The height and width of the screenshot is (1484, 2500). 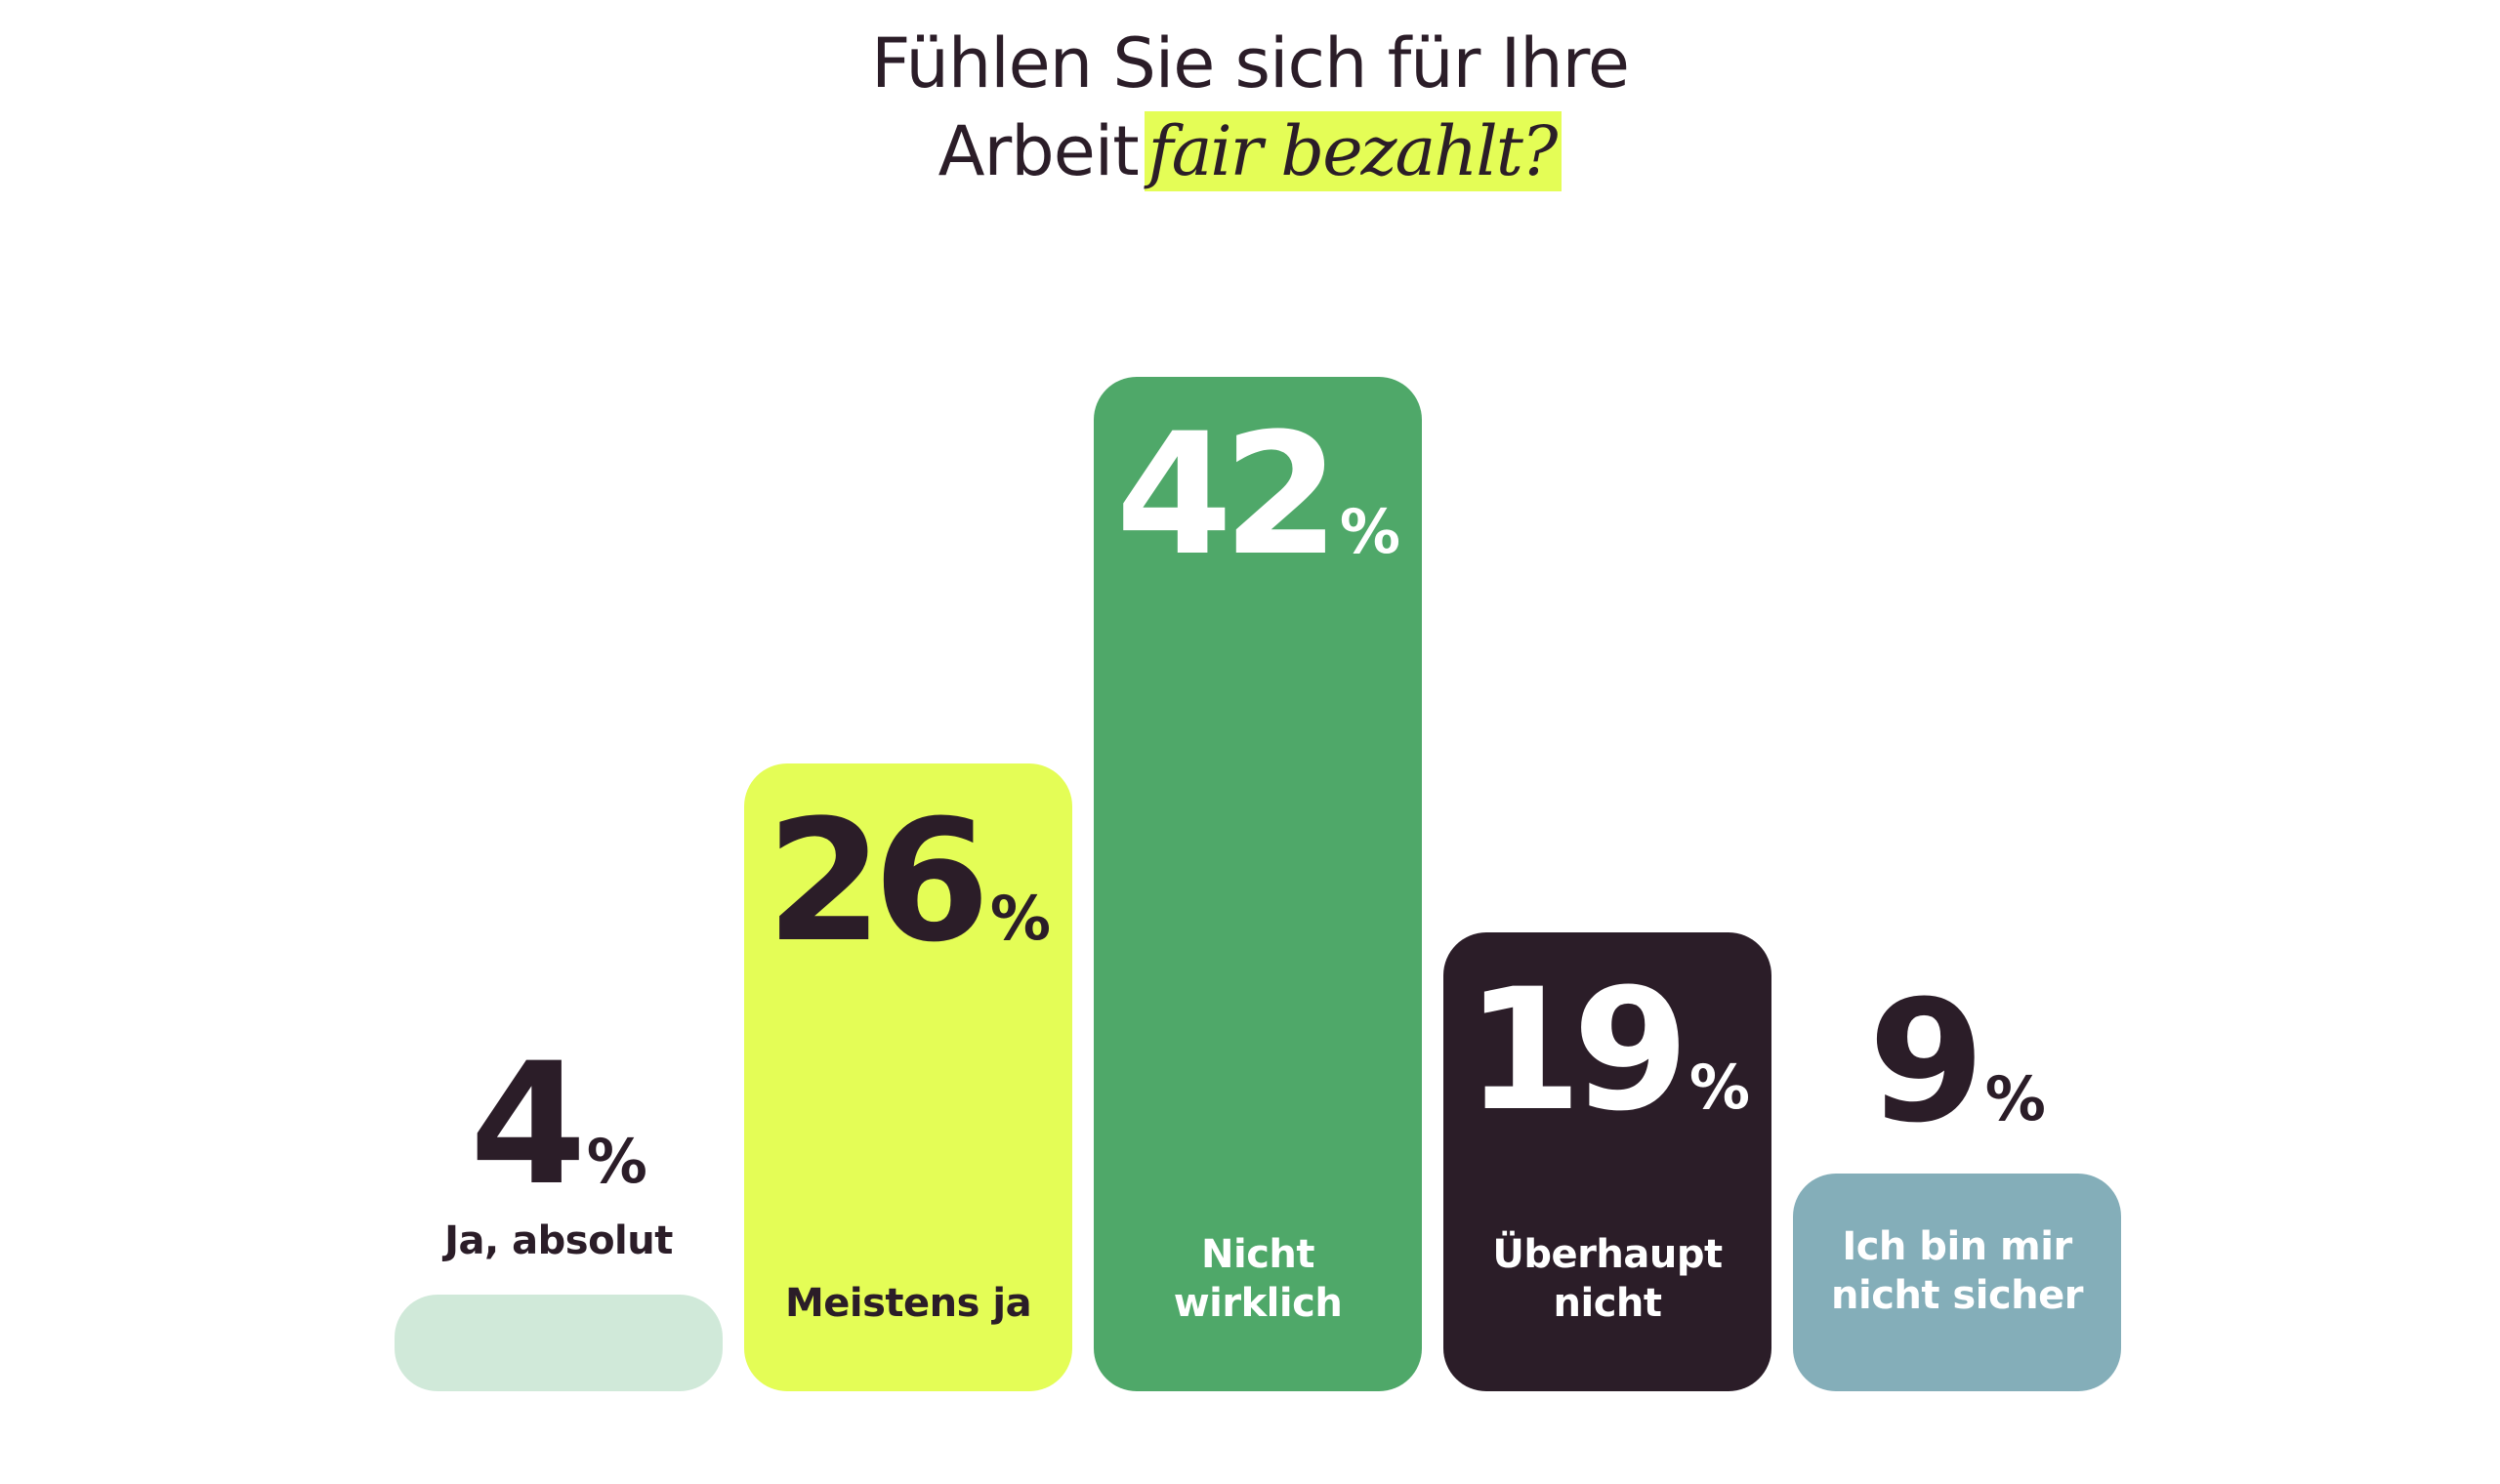 I want to click on category-label-ueberhaupt-nicht: Überhaupt nicht, so click(x=1607, y=1279).